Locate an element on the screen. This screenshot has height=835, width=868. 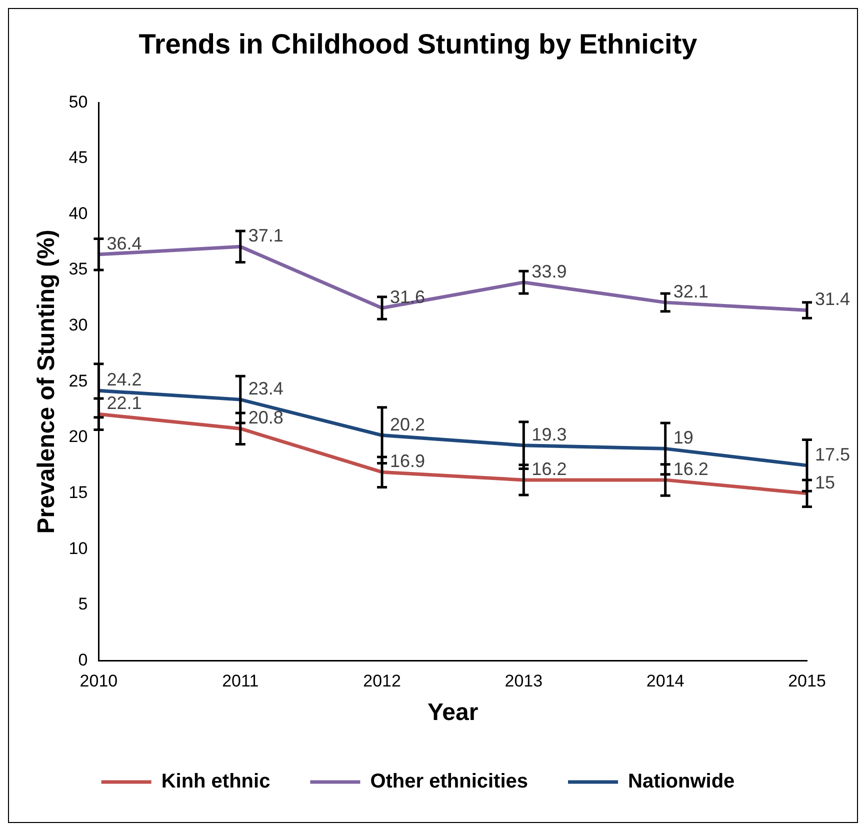
y-tick-label: 50 is located at coordinates (78, 102).